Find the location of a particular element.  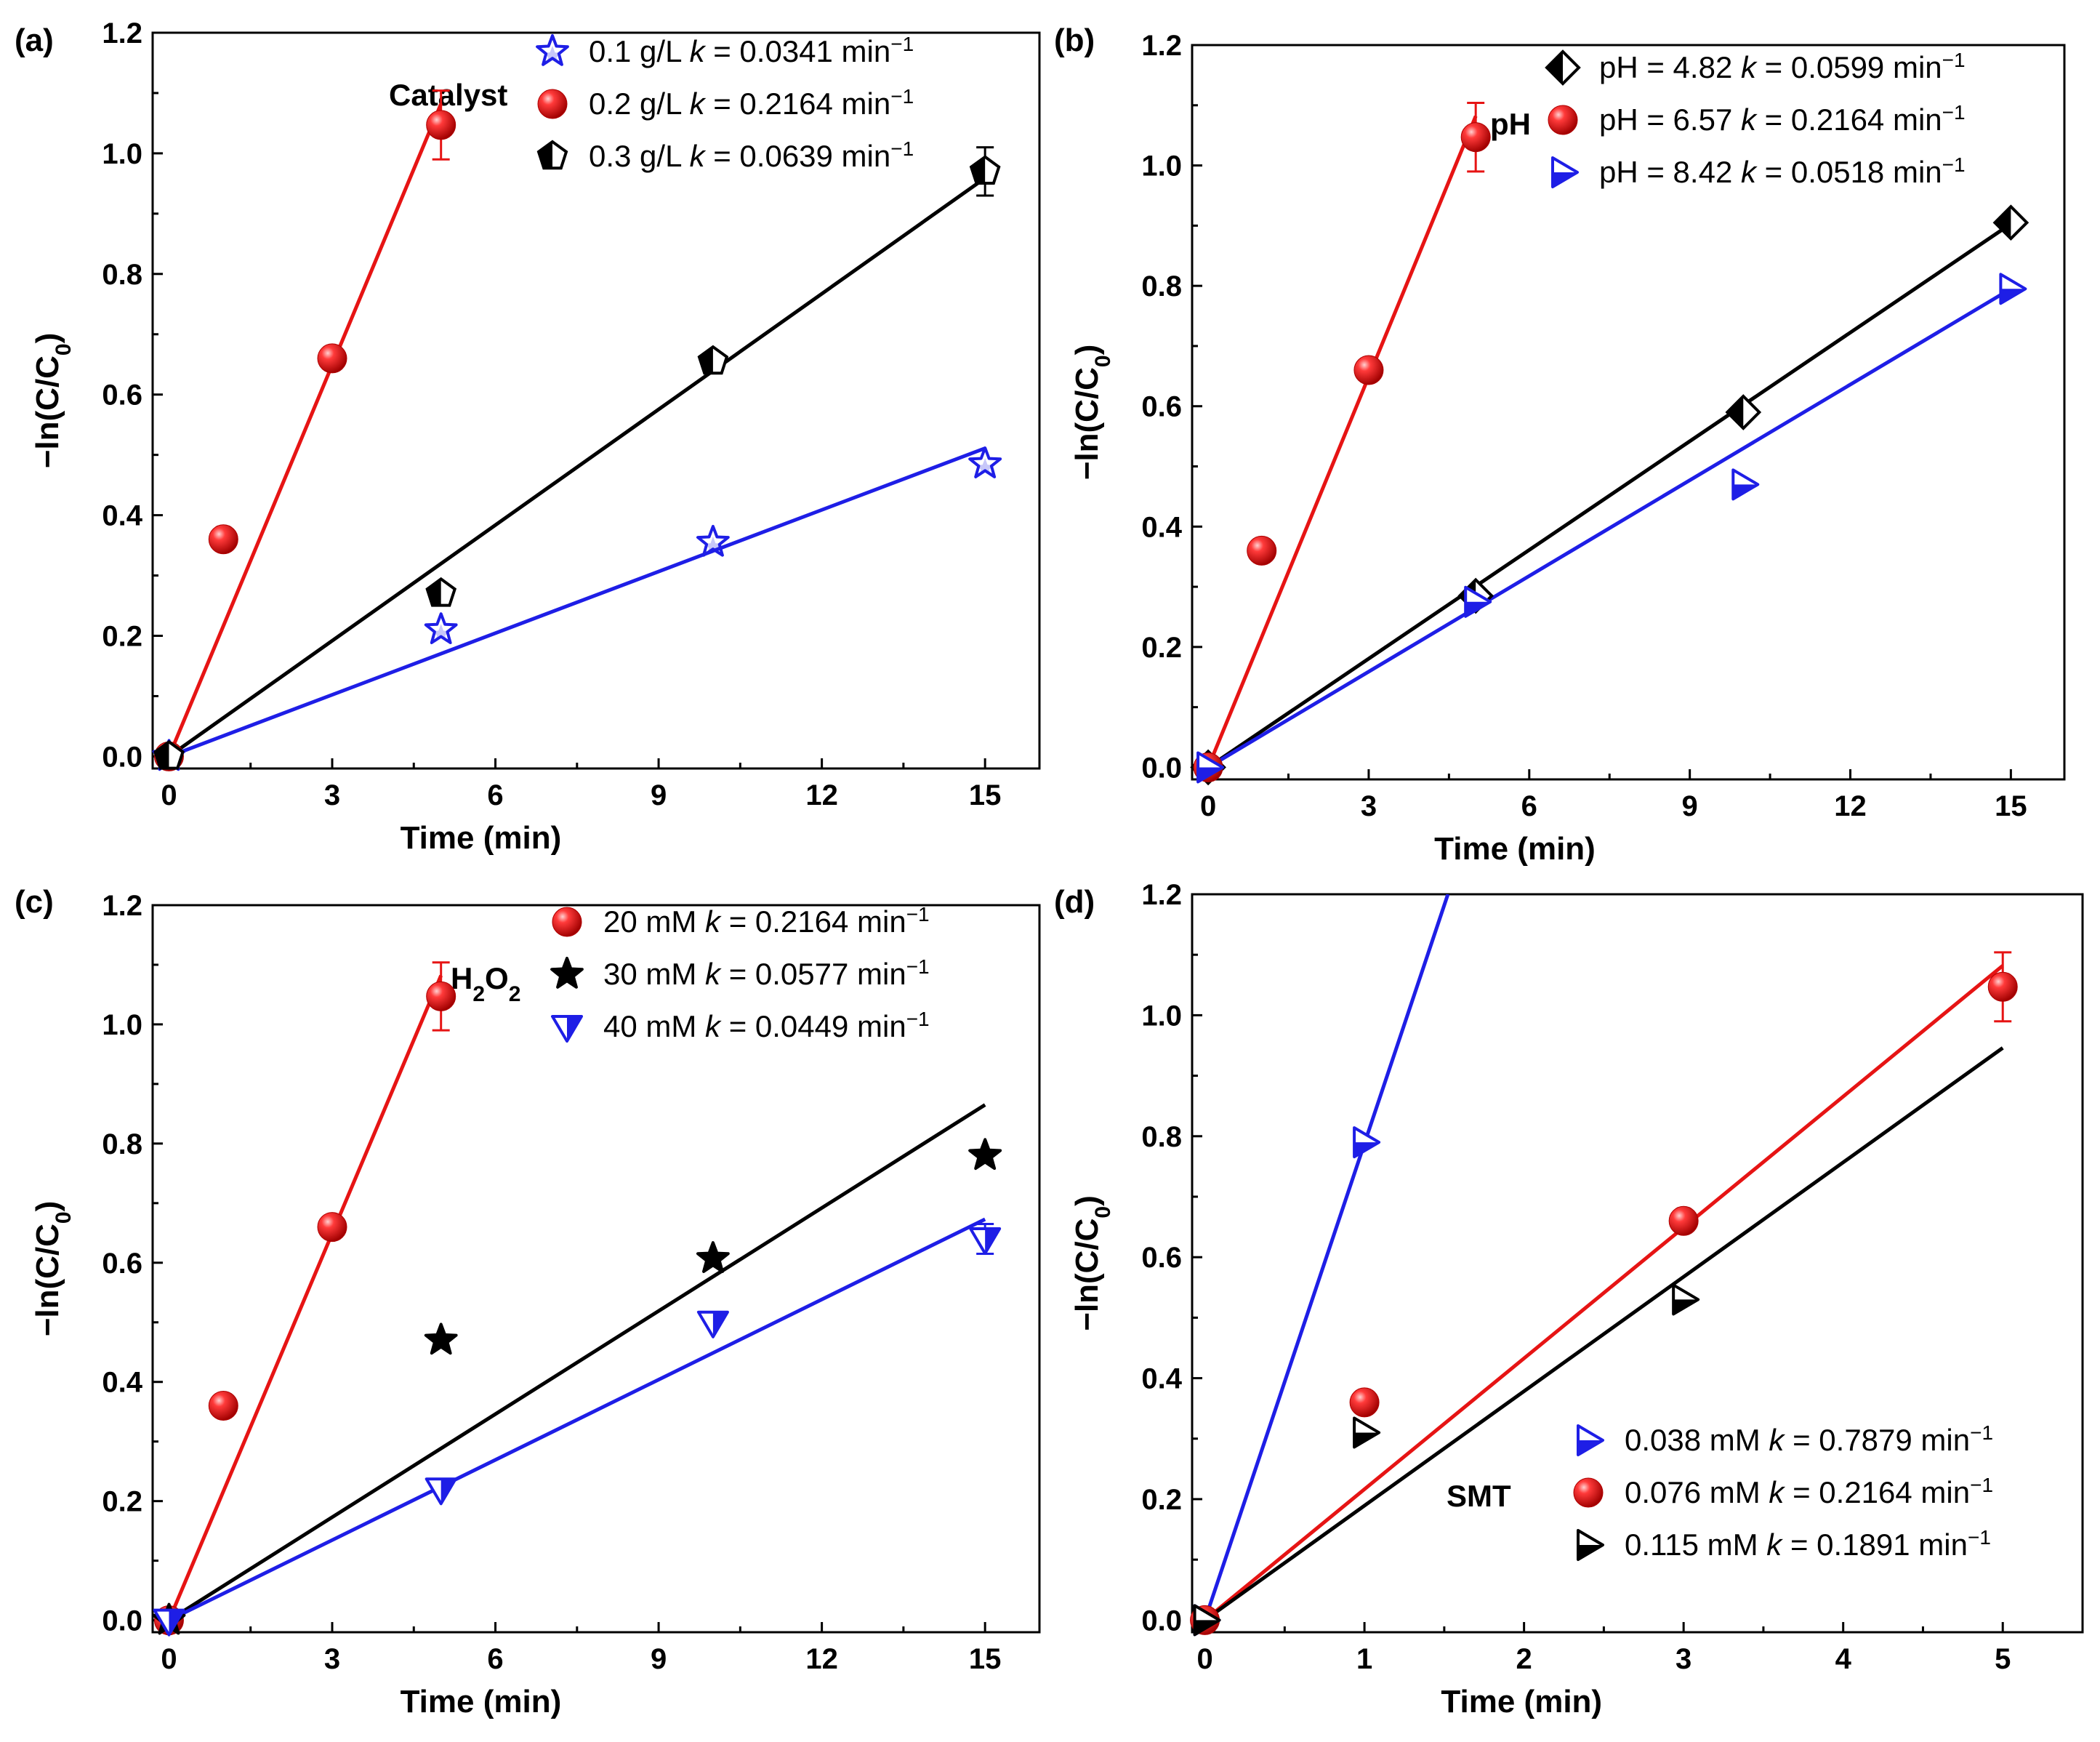

group-label: SMT is located at coordinates (1479, 1496).